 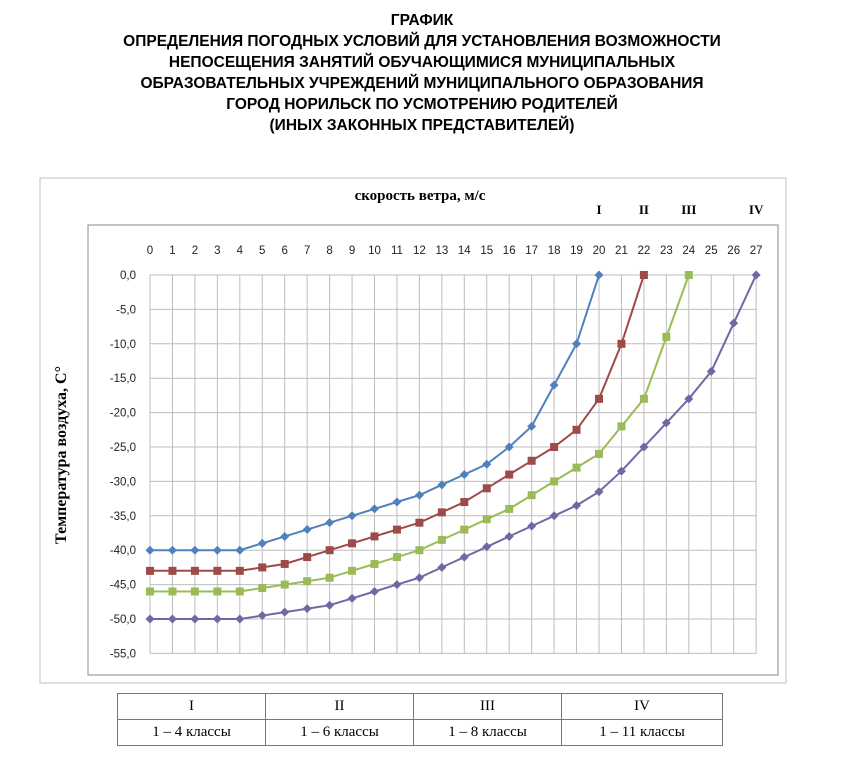 What do you see at coordinates (61, 455) in the screenshot?
I see `y-axis-title: Температура воздуха, С°` at bounding box center [61, 455].